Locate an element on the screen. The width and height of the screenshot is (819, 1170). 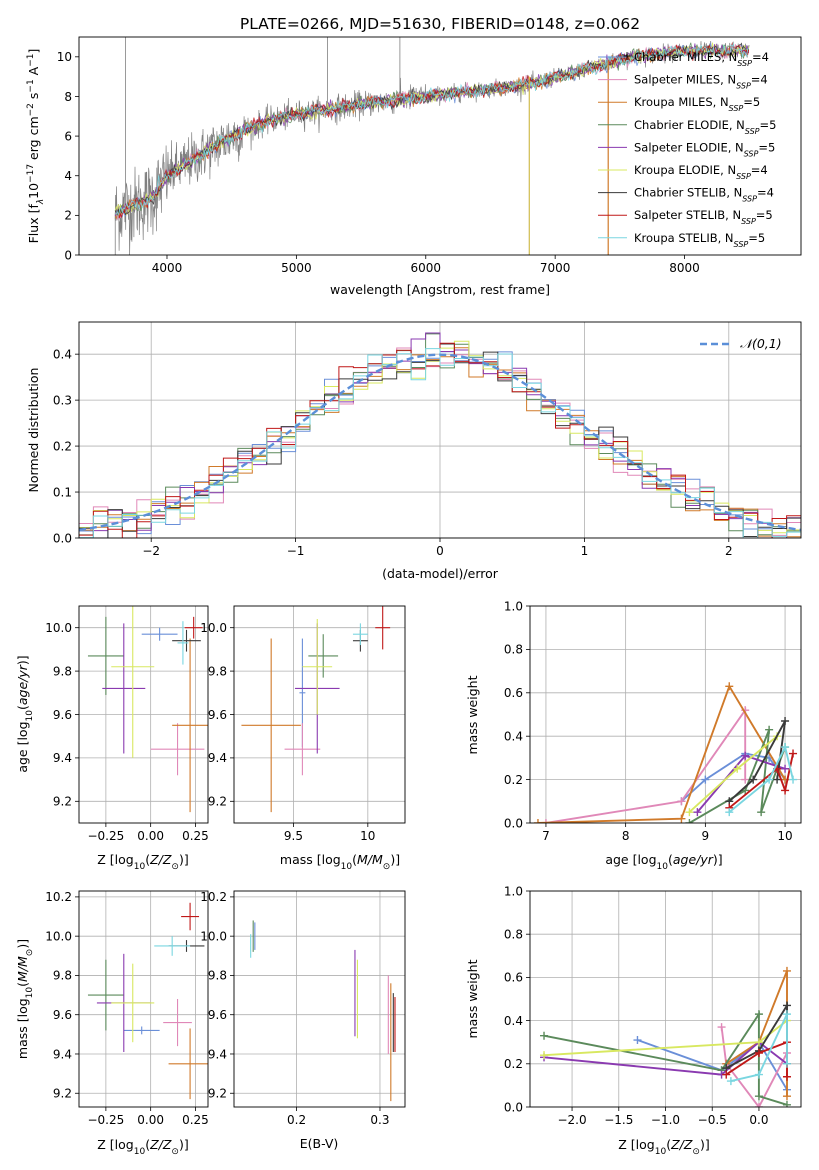
x-tick-label: 9 is located at coordinates (706, 836).